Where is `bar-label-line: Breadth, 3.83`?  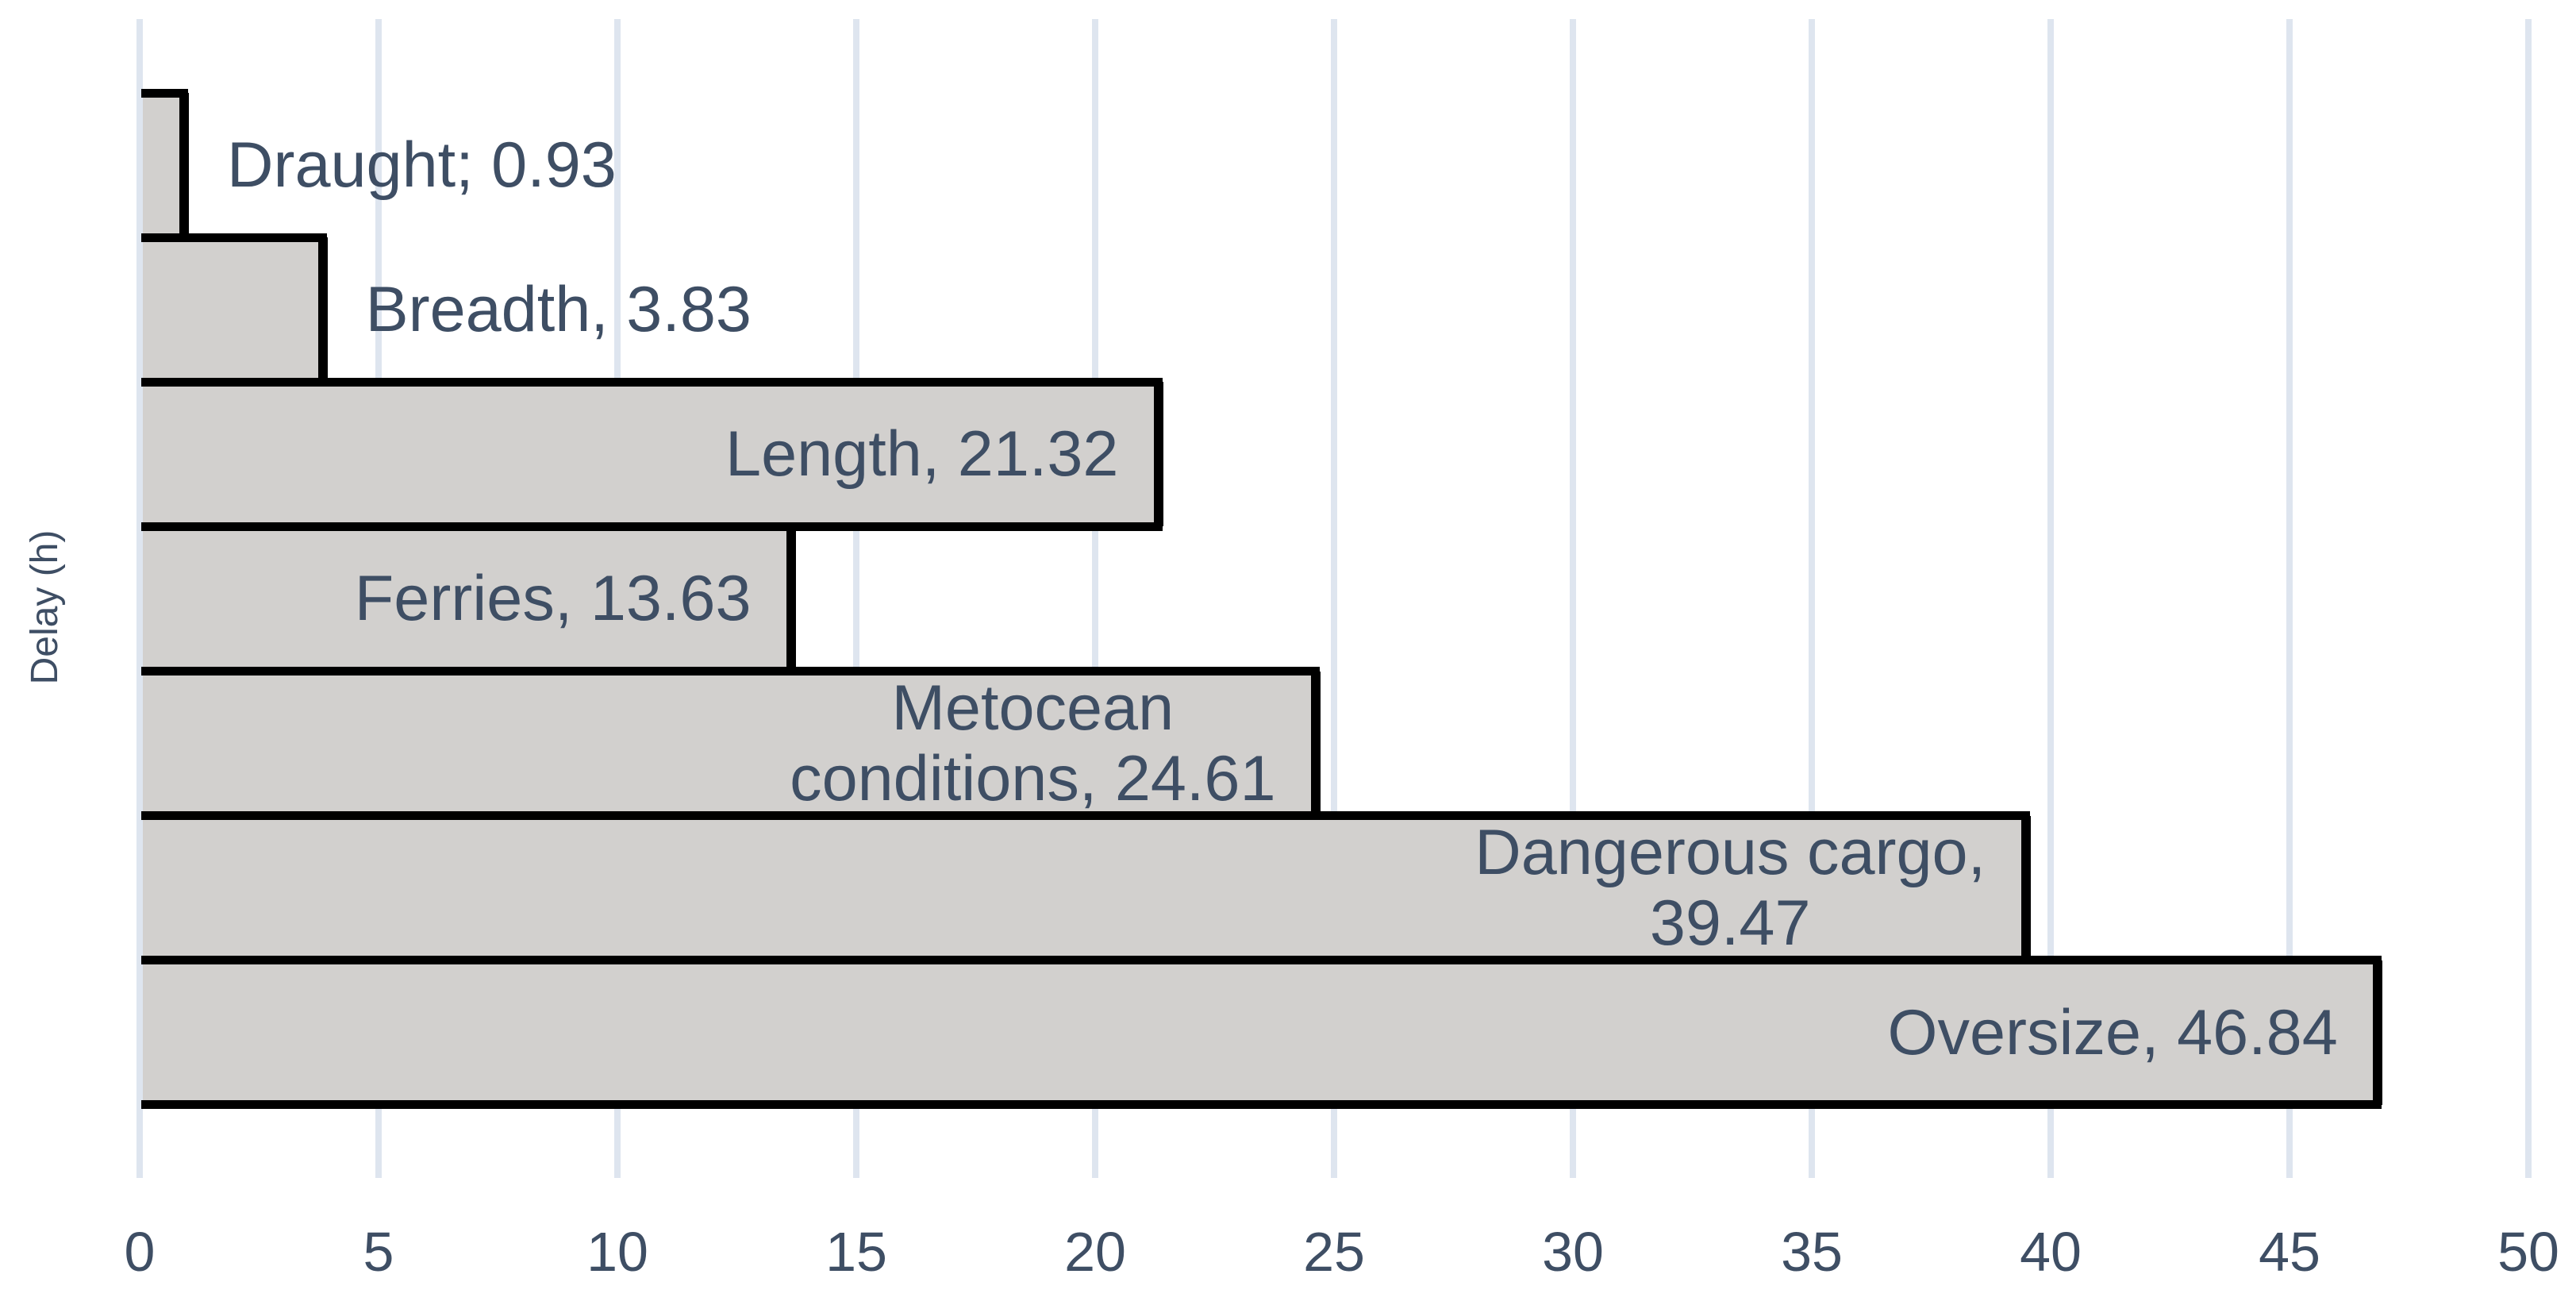 bar-label-line: Breadth, 3.83 is located at coordinates (558, 310).